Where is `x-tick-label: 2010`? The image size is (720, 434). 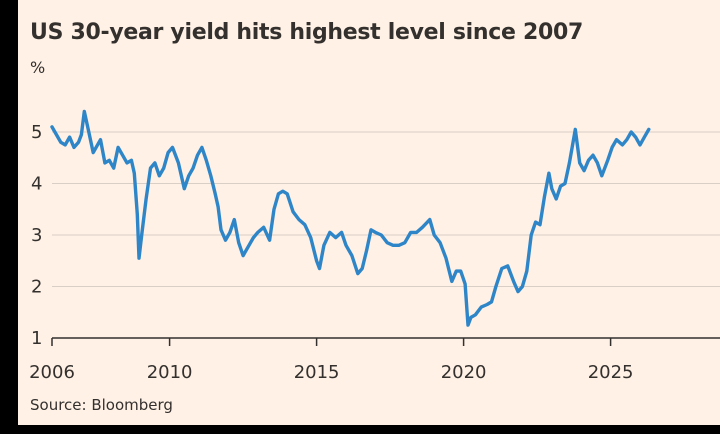
x-tick-label: 2010 is located at coordinates (170, 372).